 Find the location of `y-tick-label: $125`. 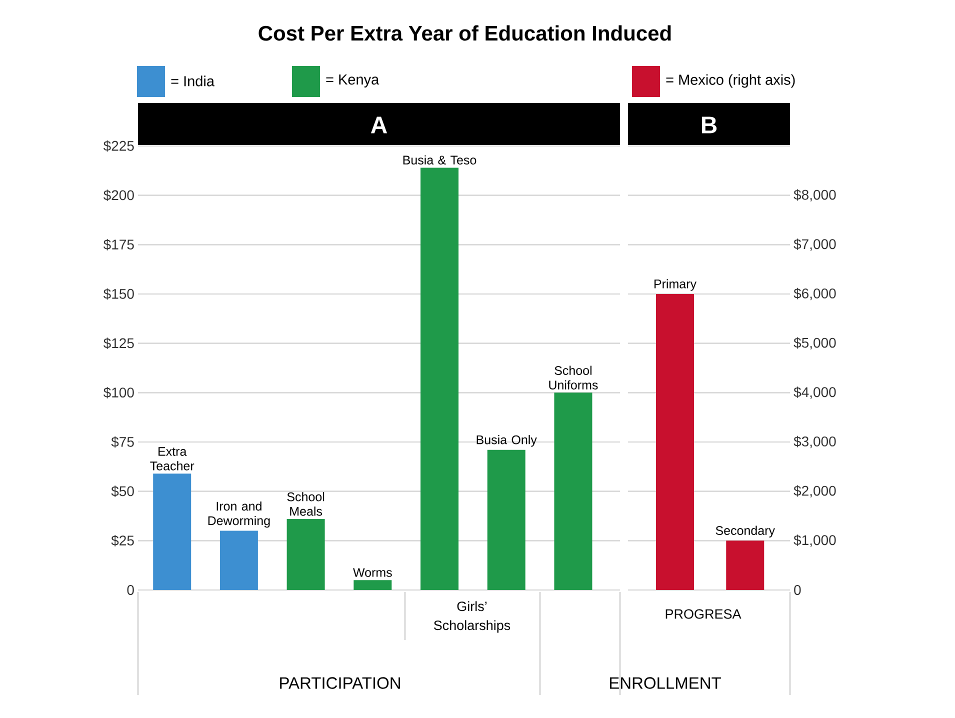

y-tick-label: $125 is located at coordinates (118, 343).